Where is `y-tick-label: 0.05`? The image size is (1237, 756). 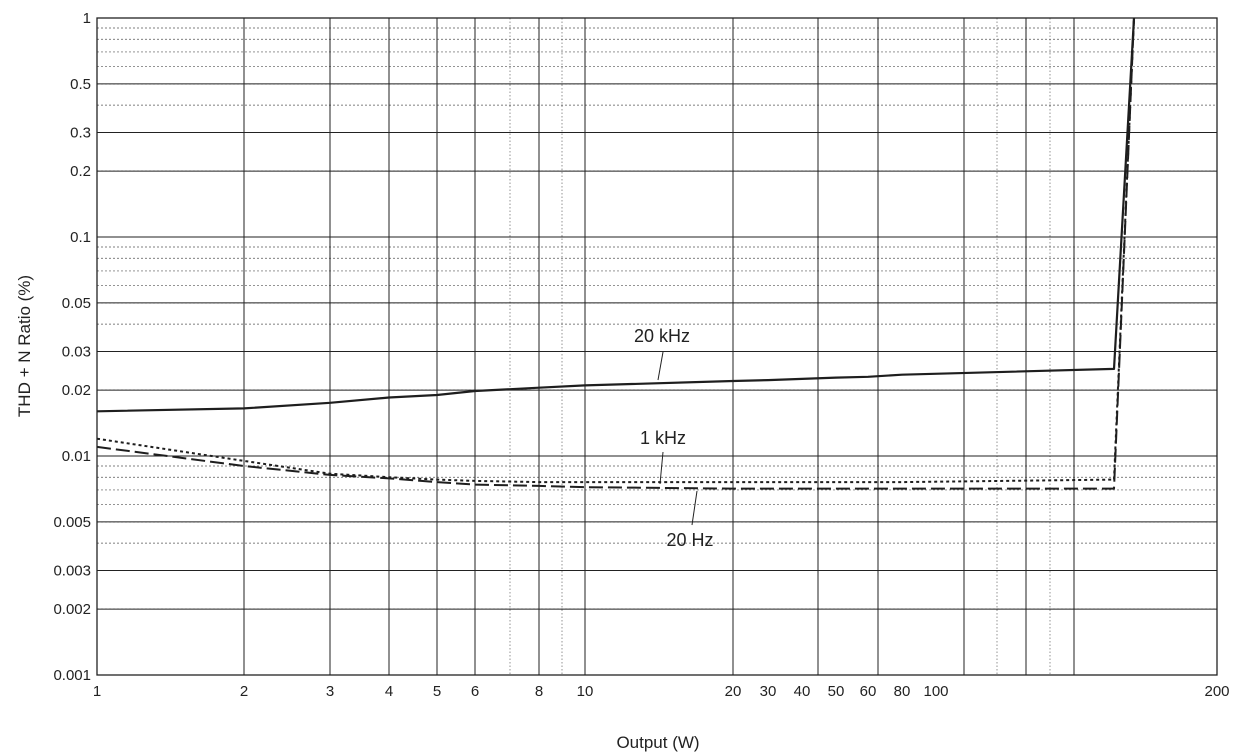 y-tick-label: 0.05 is located at coordinates (76, 303).